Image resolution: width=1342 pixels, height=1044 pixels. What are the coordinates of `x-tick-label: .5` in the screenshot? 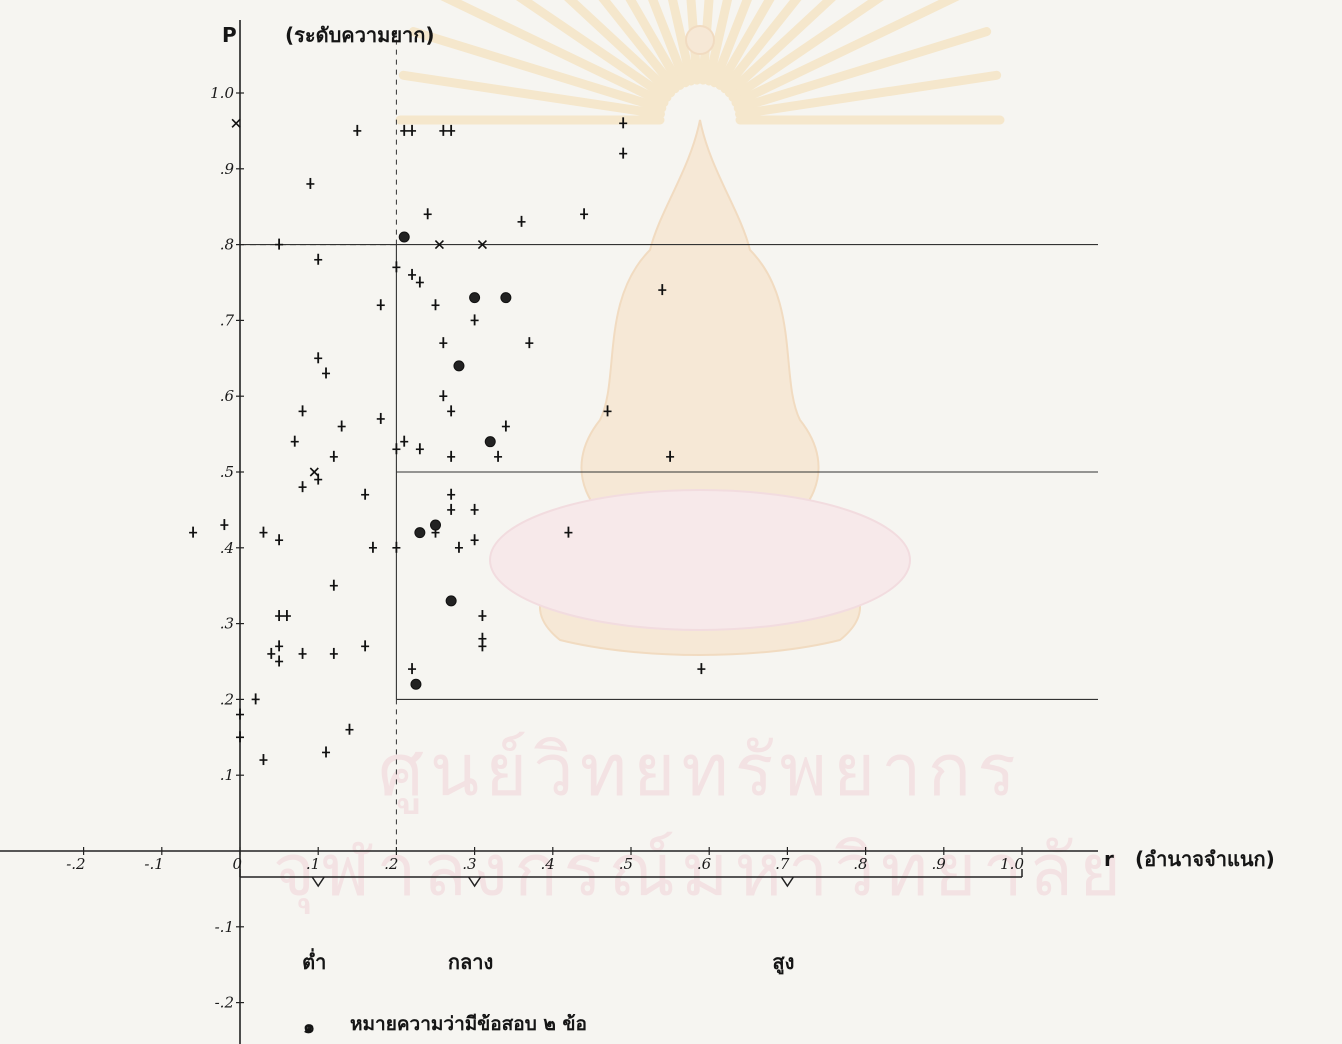 It's located at (626, 864).